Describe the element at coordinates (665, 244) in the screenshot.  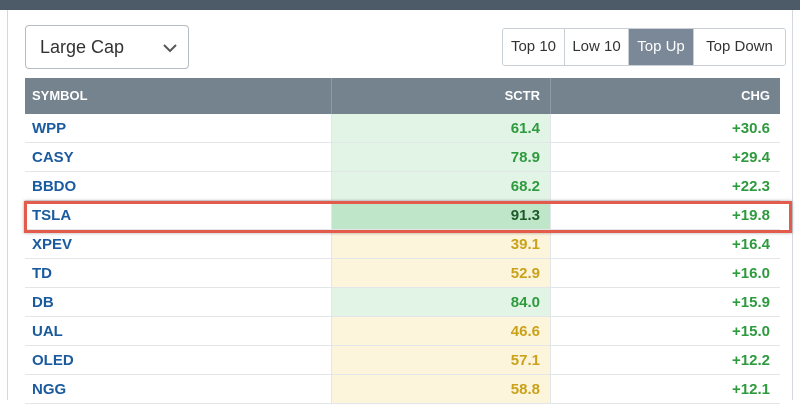
I see `chg-value: +16.4` at that location.